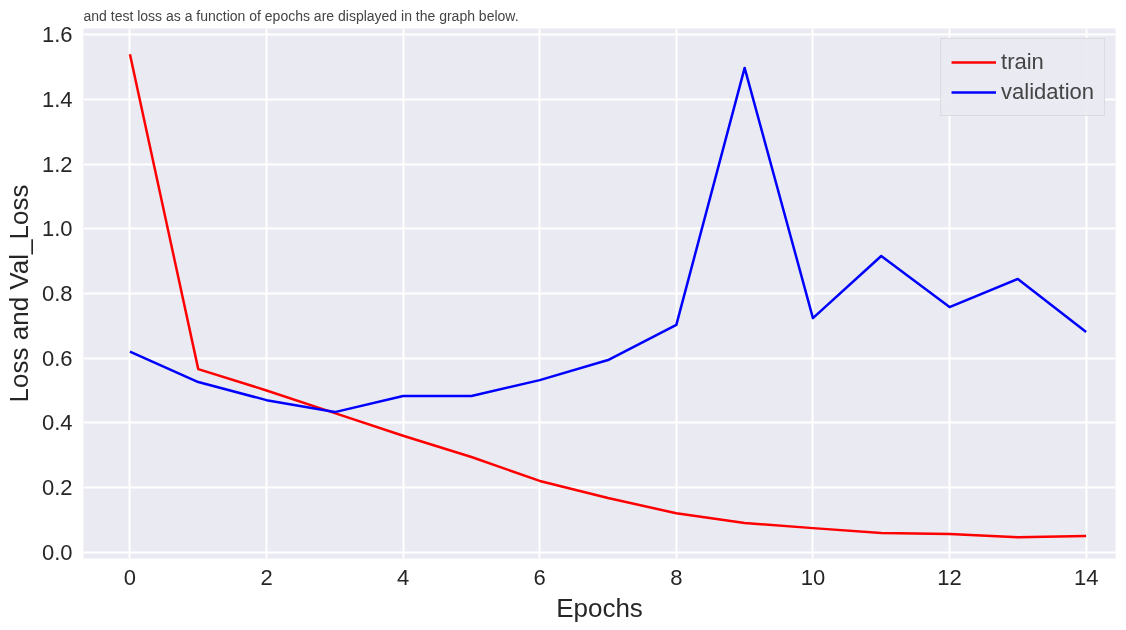 The height and width of the screenshot is (630, 1126). Describe the element at coordinates (18, 293) in the screenshot. I see `y-axis-title: Loss and Val_Loss` at that location.